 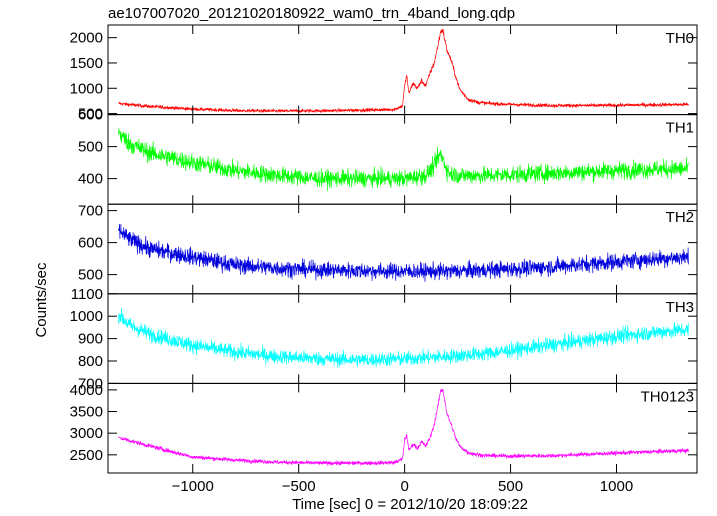 I want to click on panel-label: TH0123, so click(x=667, y=396).